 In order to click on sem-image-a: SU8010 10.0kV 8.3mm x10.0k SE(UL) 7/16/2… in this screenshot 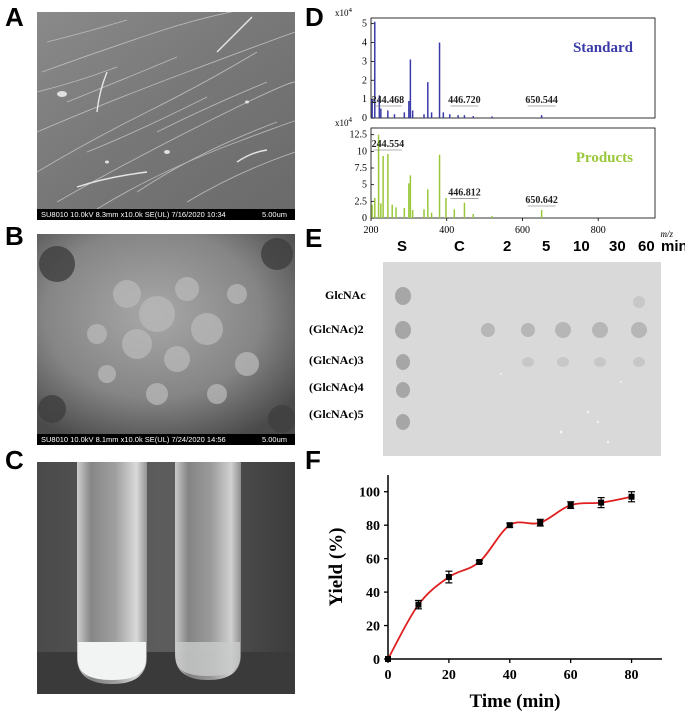, I will do `click(166, 116)`.